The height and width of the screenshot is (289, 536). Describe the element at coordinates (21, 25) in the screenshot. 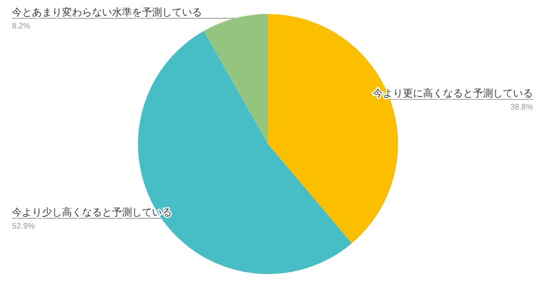

I see `data-label: 8.2%` at that location.